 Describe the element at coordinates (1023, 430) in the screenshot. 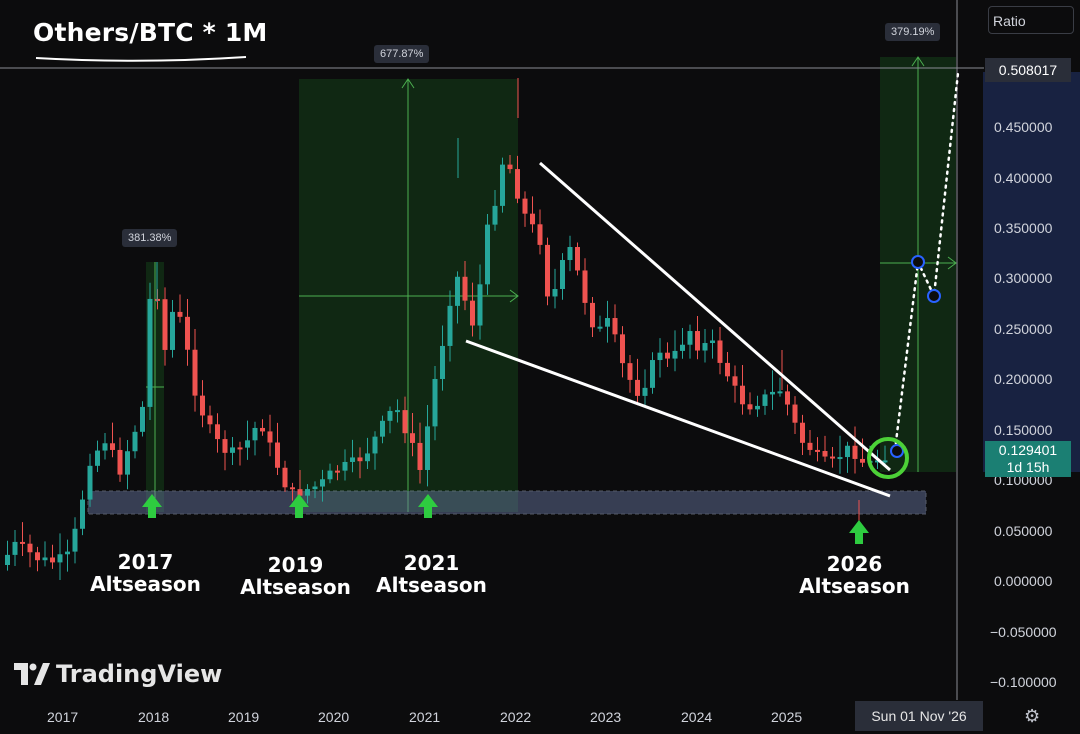

I see `y-tick-label: 0.150000` at that location.